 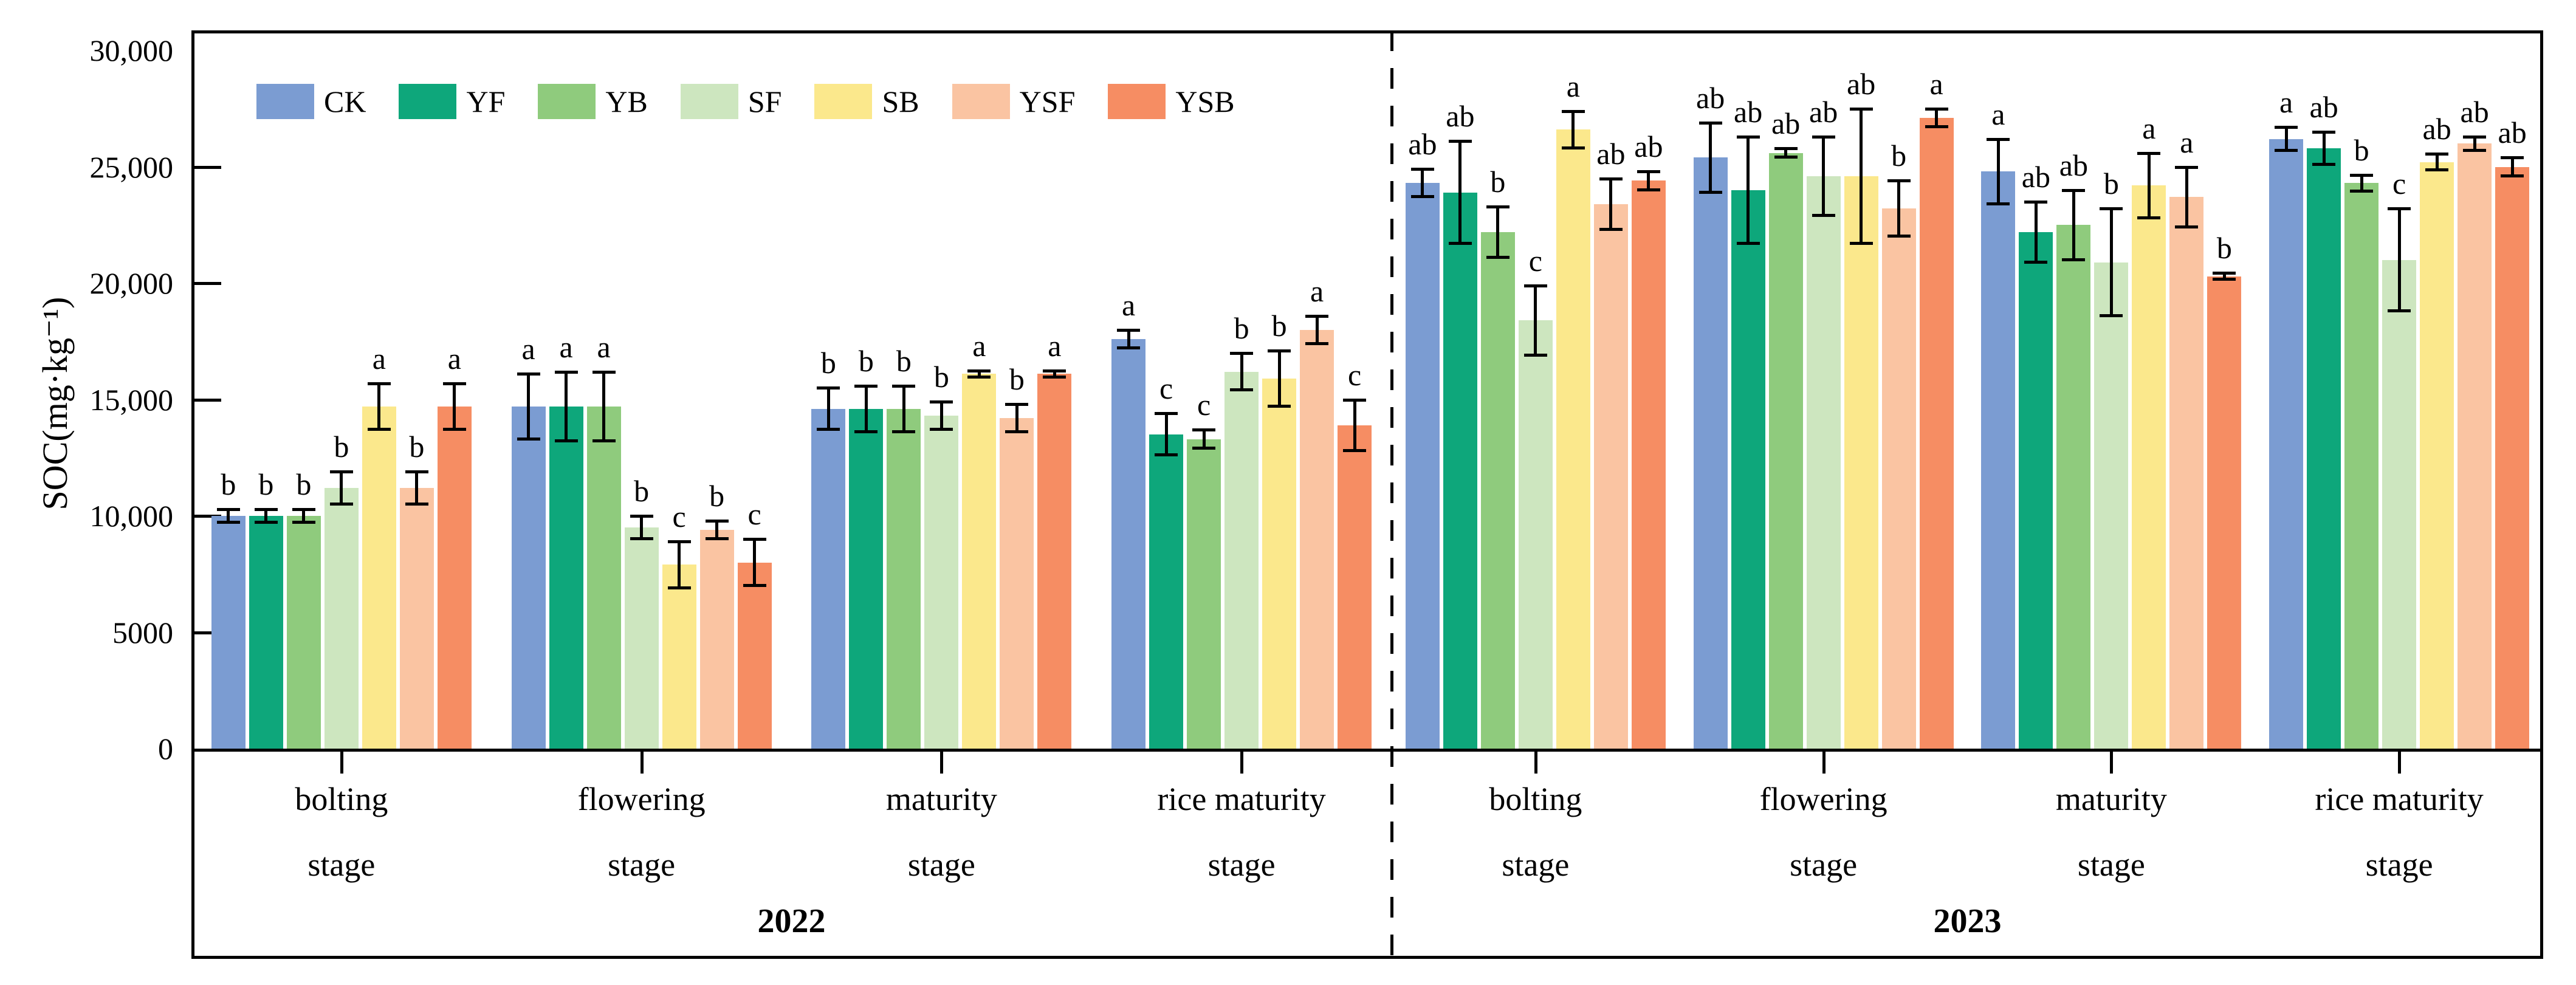 I want to click on legend-label-sb: SB, so click(x=900, y=101).